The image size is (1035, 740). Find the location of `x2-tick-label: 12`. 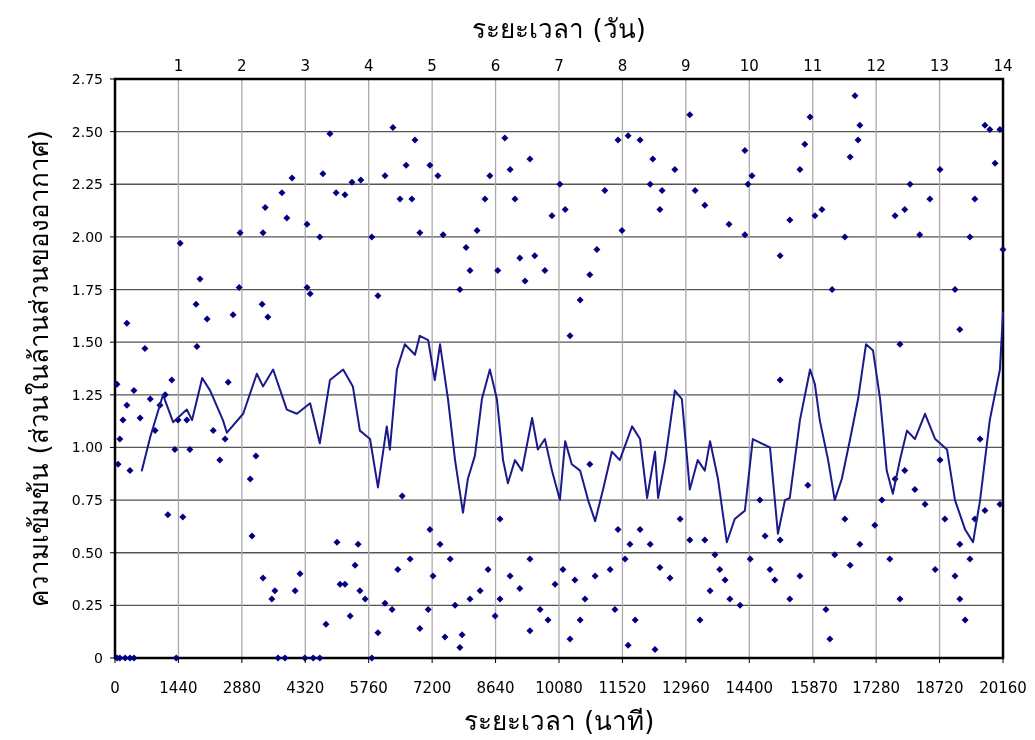

x2-tick-label: 12 is located at coordinates (876, 66).